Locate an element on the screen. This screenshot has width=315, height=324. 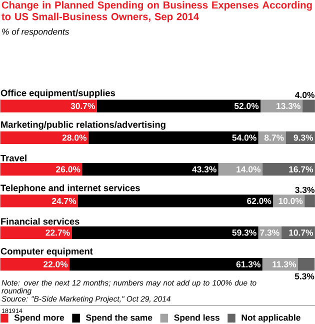
data-label: 9.3% is located at coordinates (303, 137).